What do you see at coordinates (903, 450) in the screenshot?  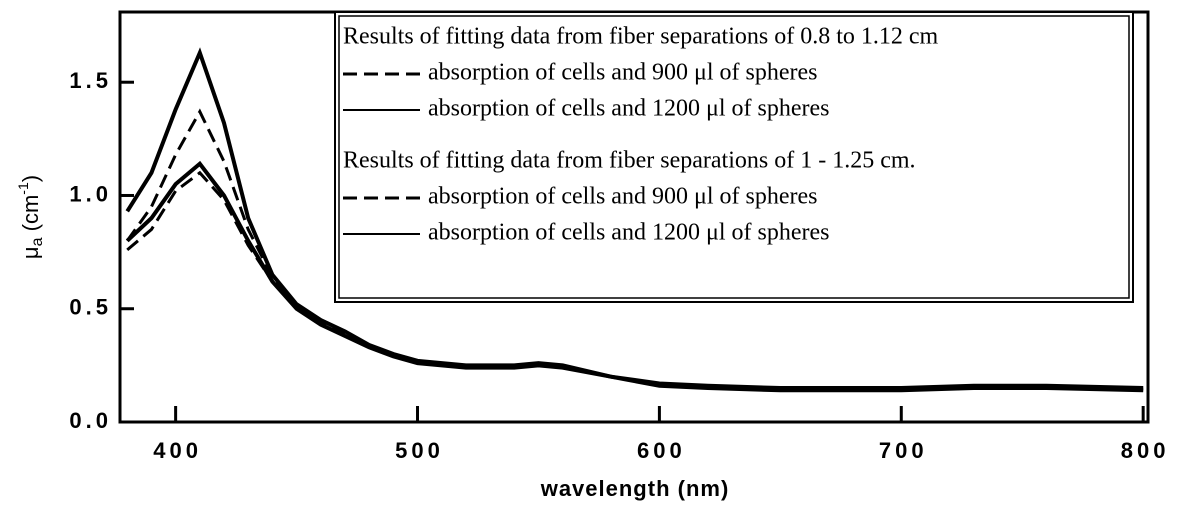 I see `x-tick-label: 700` at bounding box center [903, 450].